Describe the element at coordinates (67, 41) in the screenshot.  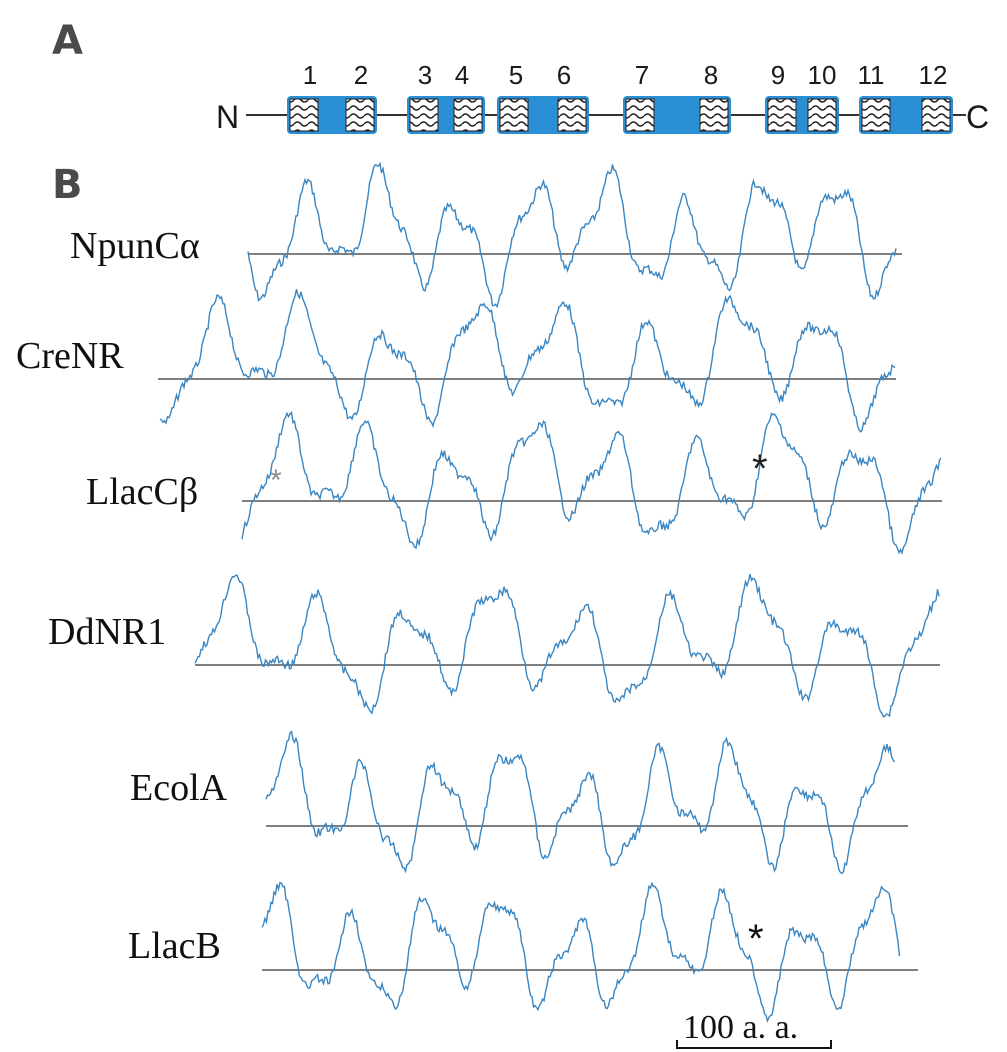
I see `panel-a-label: A` at that location.